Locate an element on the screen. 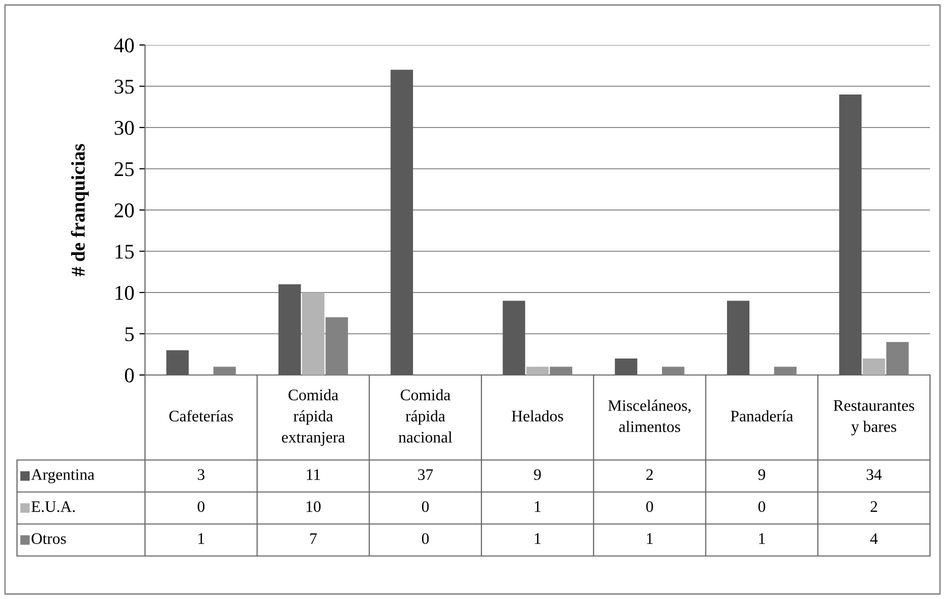  x-tick-label: Comida rápida extranjera is located at coordinates (313, 417).